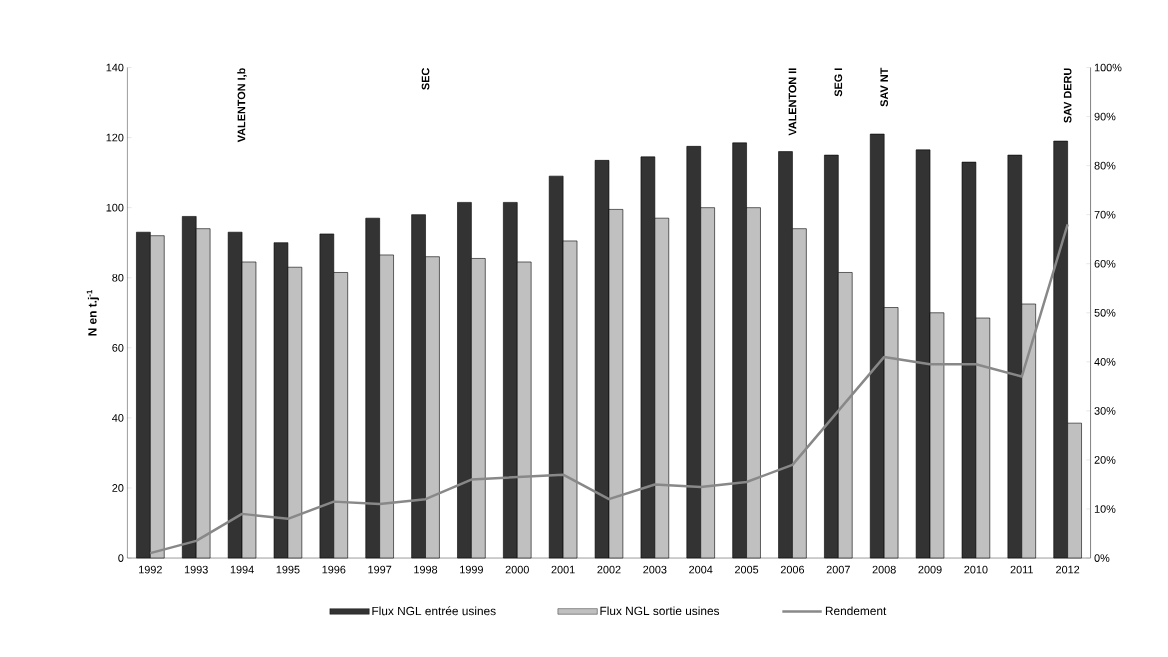 Image resolution: width=1168 pixels, height=657 pixels. Describe the element at coordinates (118, 417) in the screenshot. I see `y-tick-label: 40` at that location.